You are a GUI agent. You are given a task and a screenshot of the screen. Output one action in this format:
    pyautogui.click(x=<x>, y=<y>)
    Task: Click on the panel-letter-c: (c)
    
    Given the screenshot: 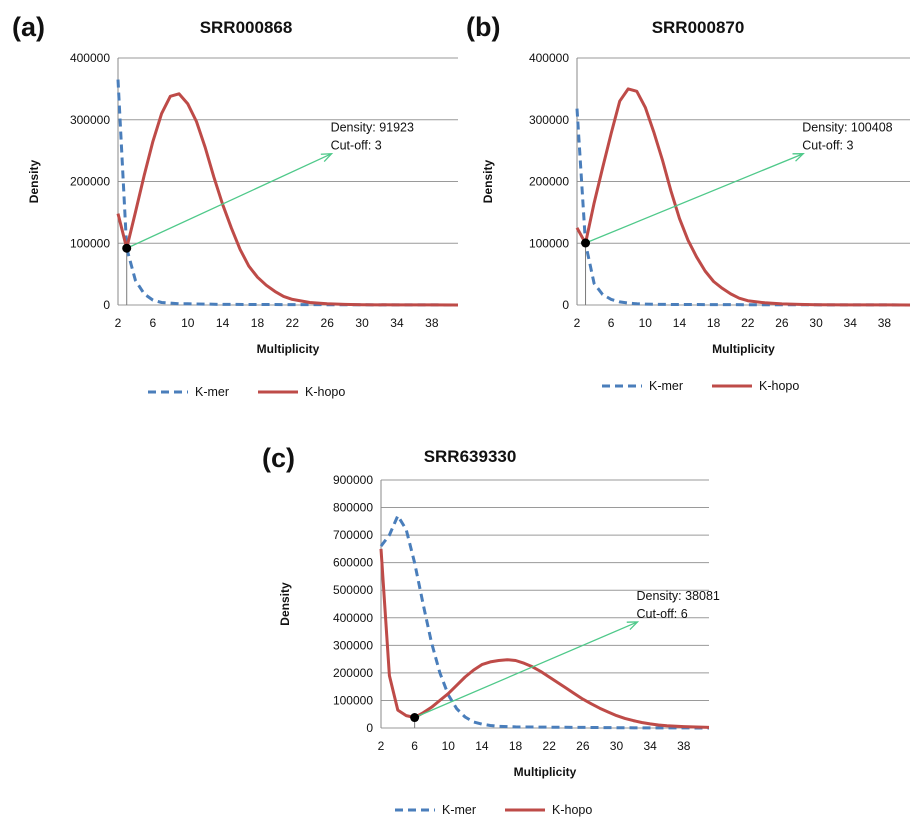 What is the action you would take?
    pyautogui.click(x=278, y=458)
    